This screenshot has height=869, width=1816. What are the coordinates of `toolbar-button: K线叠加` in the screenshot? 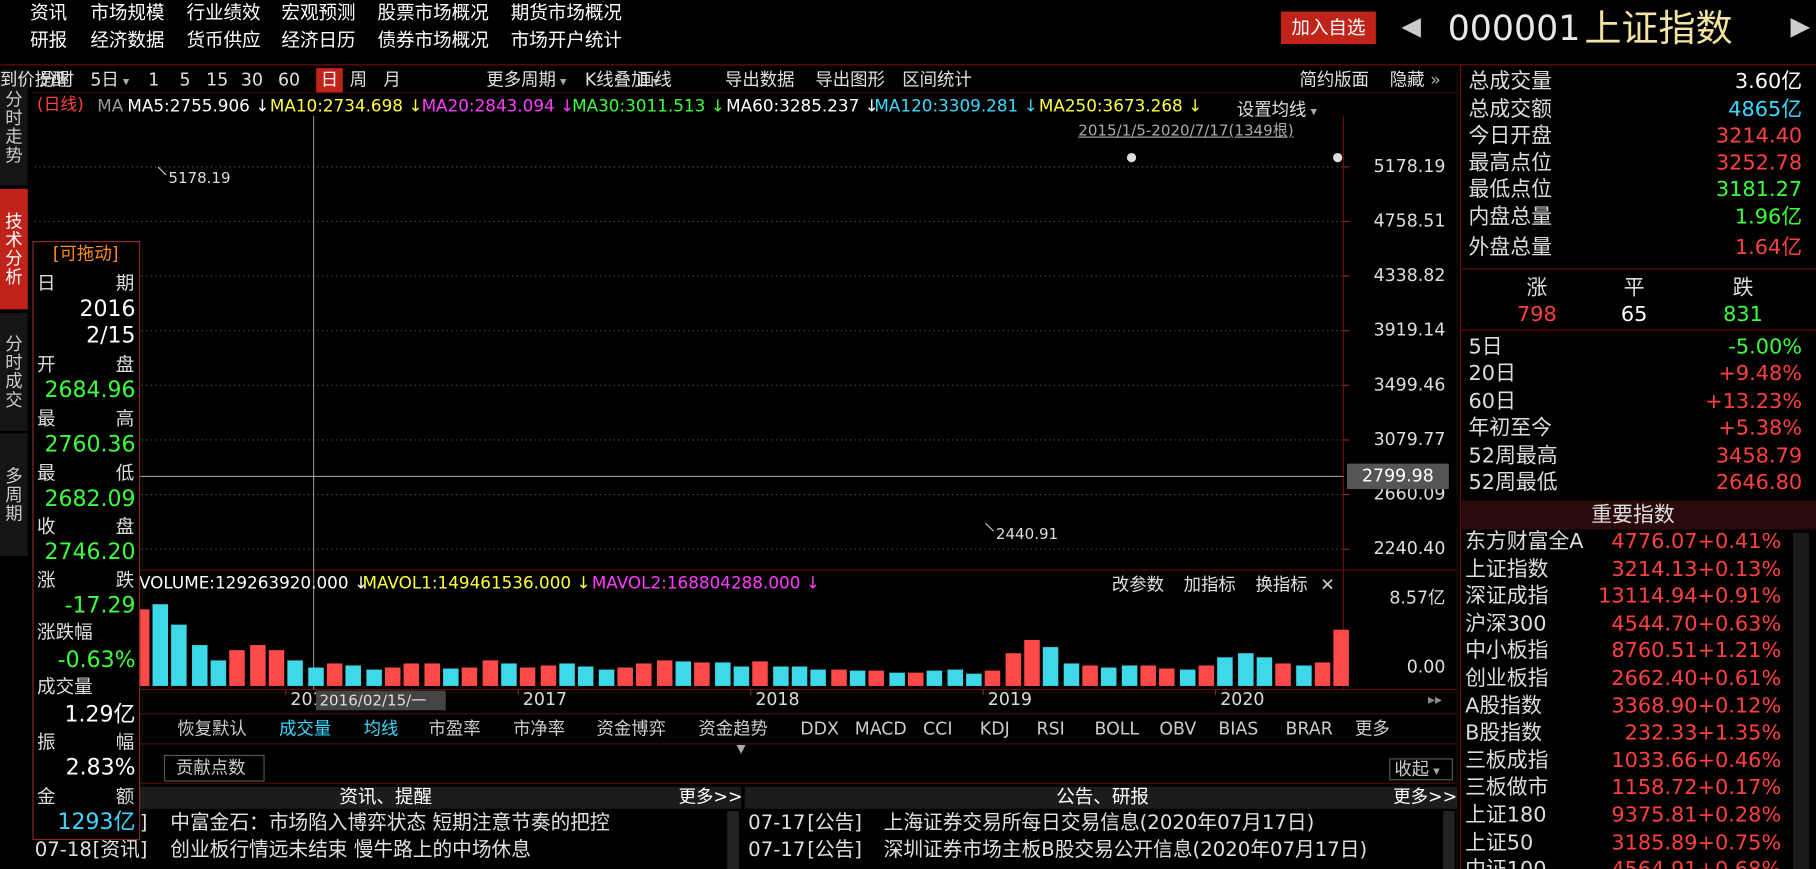 It's located at (622, 79).